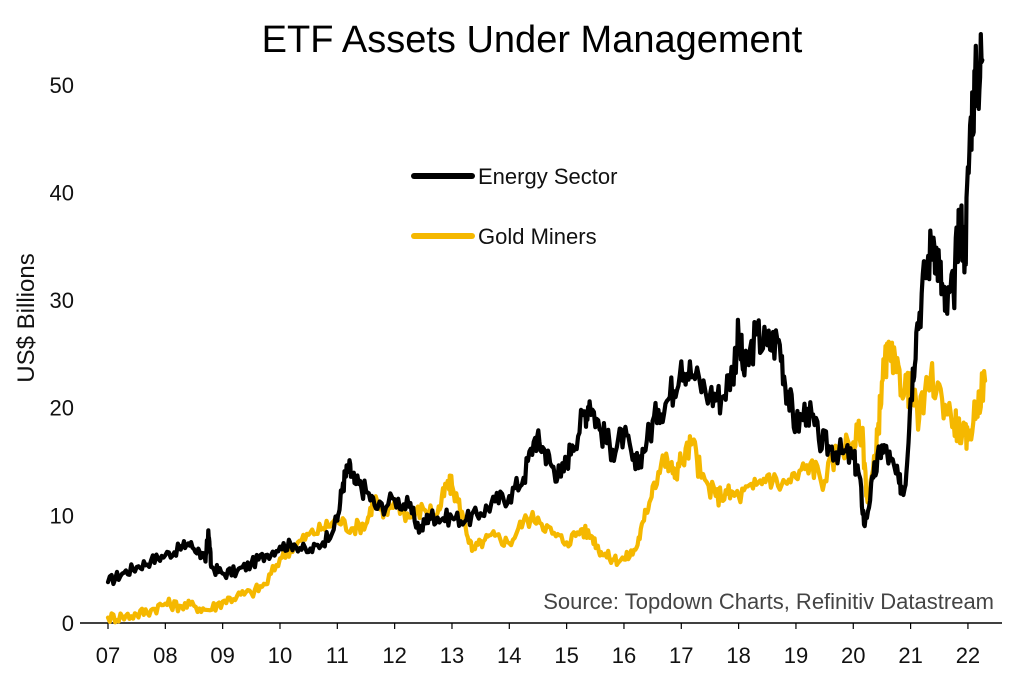  What do you see at coordinates (509, 655) in the screenshot?
I see `x-tick-label: 14` at bounding box center [509, 655].